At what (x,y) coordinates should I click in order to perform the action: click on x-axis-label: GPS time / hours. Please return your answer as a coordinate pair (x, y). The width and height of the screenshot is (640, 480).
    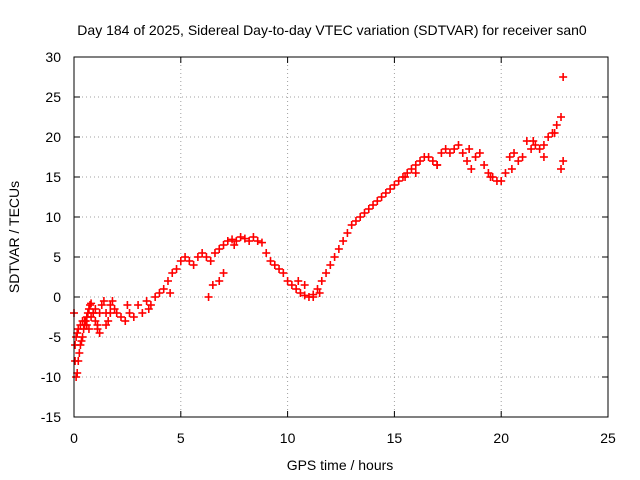
    Looking at the image, I should click on (340, 465).